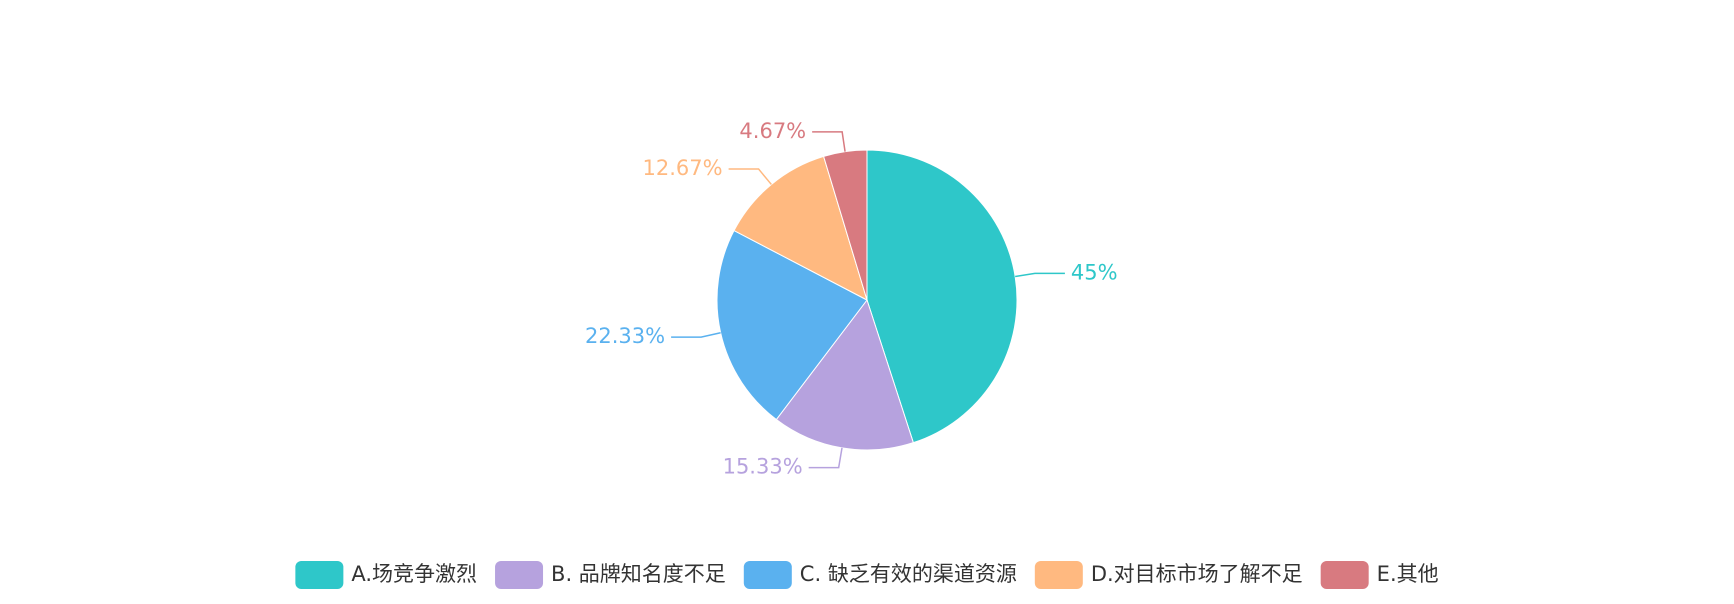 The height and width of the screenshot is (604, 1734). Describe the element at coordinates (1040, 275) in the screenshot. I see `leader-line-a` at that location.